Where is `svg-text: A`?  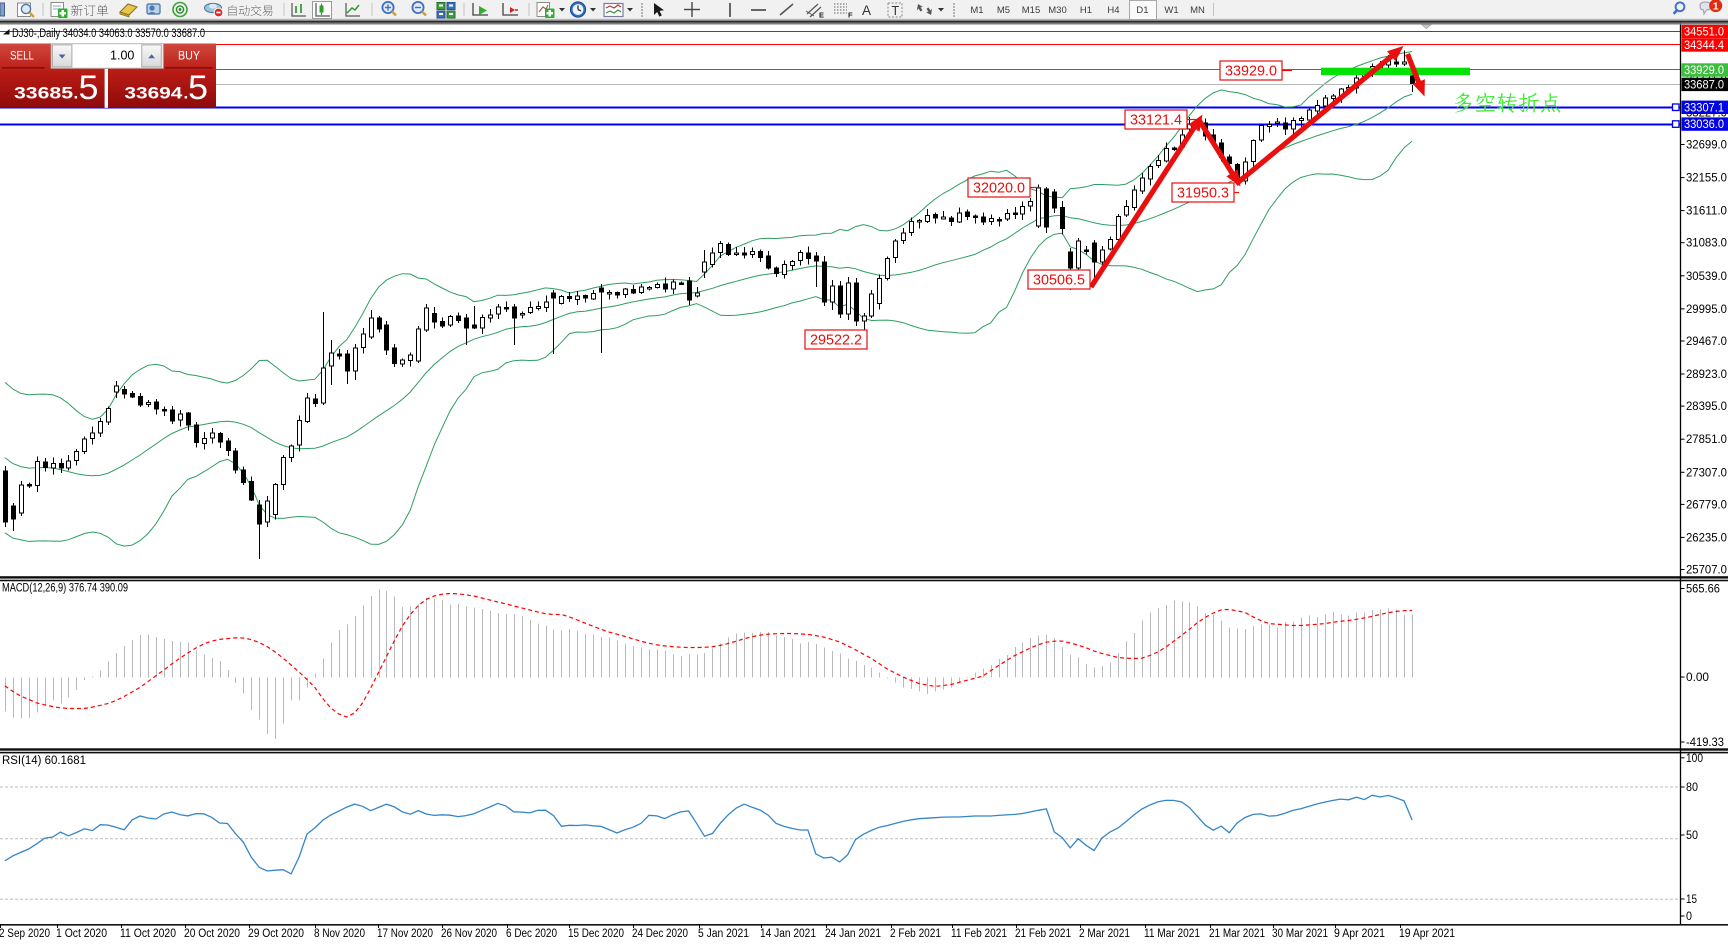 svg-text: A is located at coordinates (866, 10).